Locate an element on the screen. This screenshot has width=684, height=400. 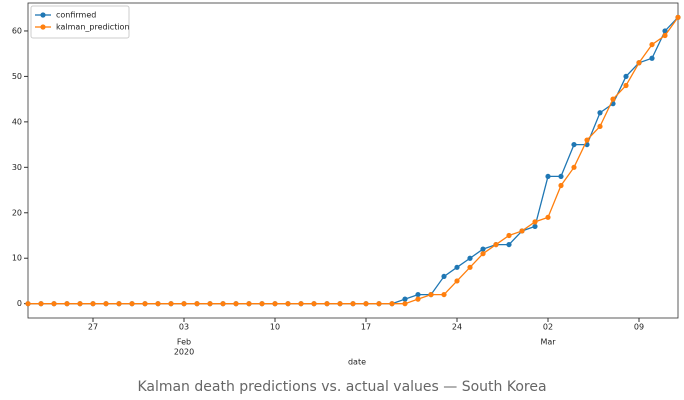
y-tick-label: 20 is located at coordinates (17, 212).